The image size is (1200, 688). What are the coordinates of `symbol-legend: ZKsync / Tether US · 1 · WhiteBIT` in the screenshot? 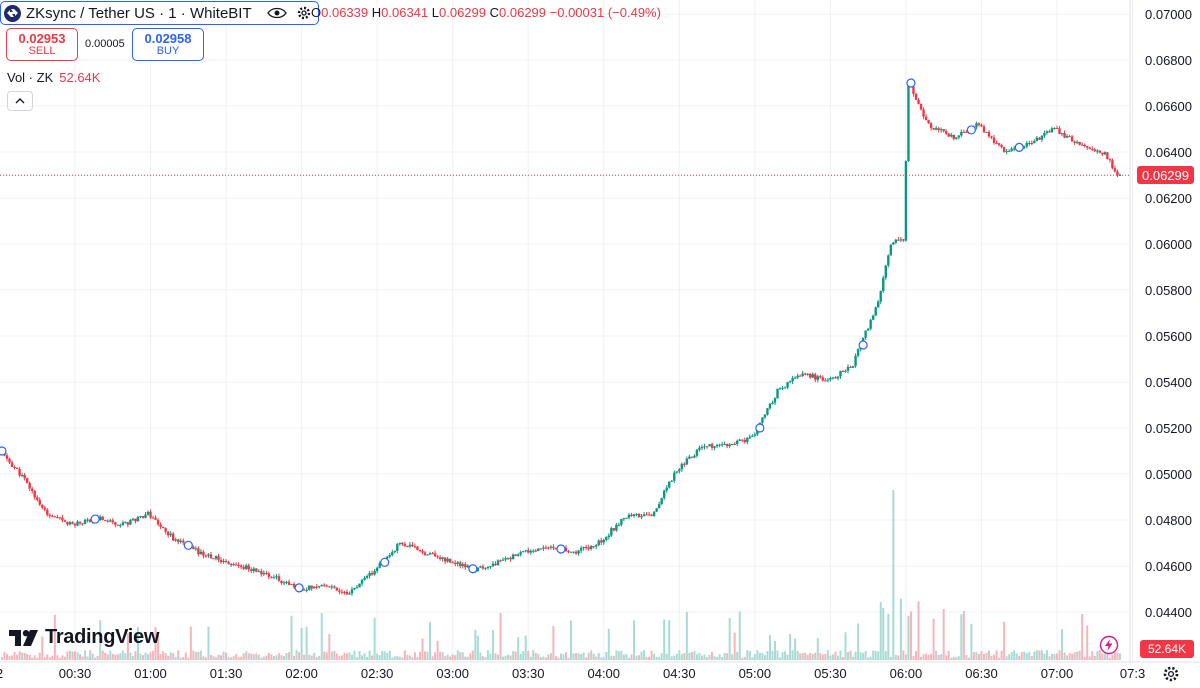 It's located at (159, 13).